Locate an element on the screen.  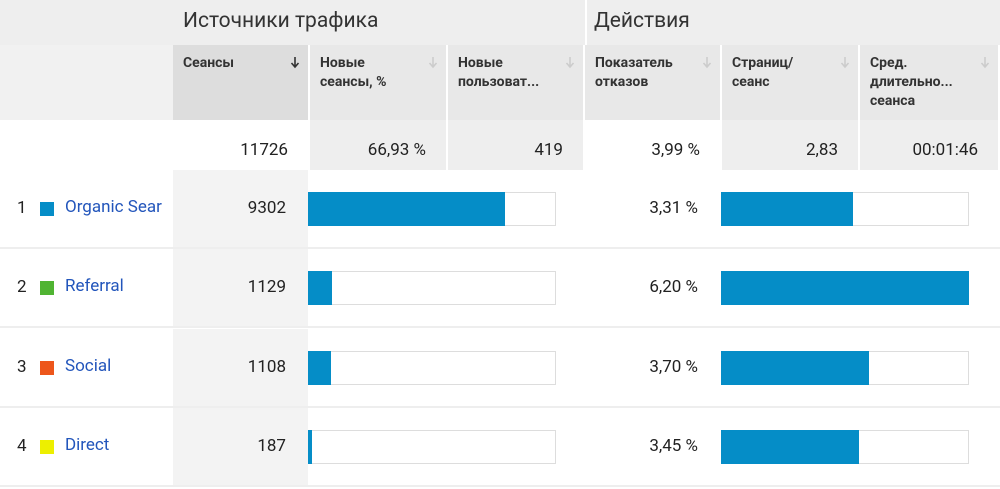
corner is located at coordinates (86, 82).